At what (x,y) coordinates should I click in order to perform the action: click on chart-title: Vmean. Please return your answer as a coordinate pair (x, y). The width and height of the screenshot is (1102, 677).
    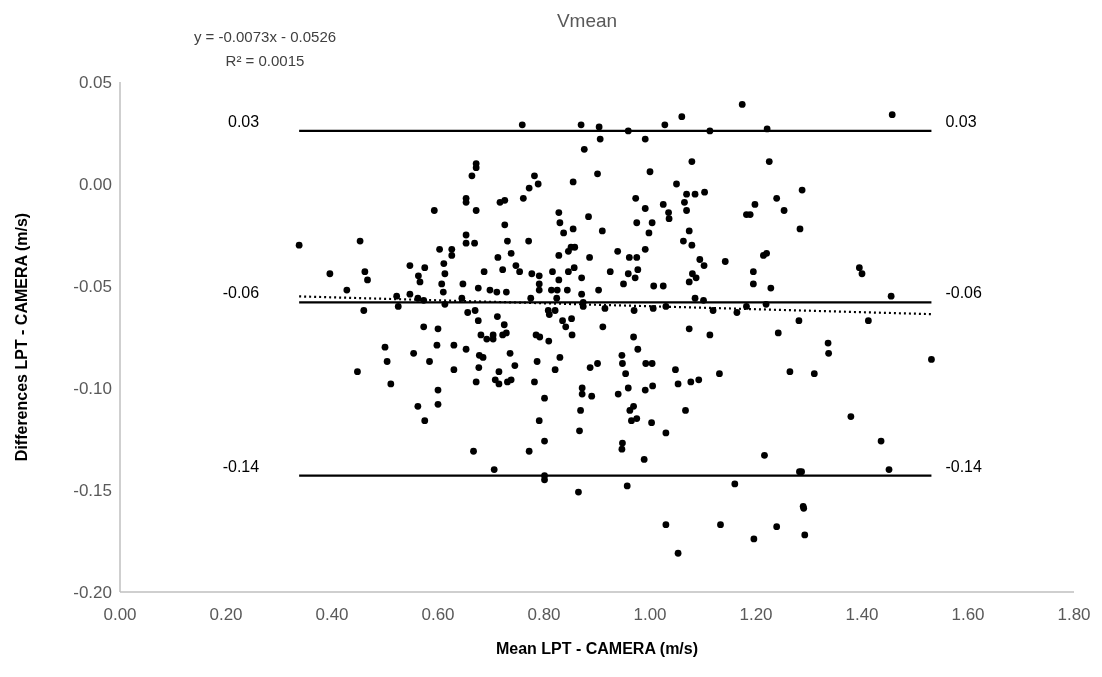
    Looking at the image, I should click on (587, 20).